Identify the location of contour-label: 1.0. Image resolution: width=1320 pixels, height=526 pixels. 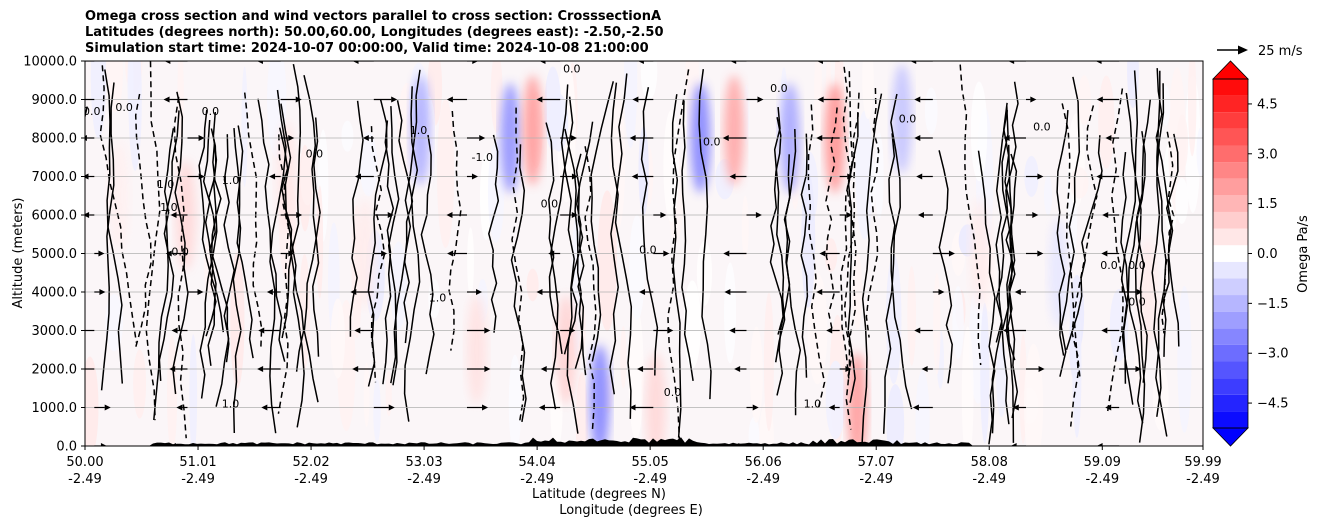
(166, 184).